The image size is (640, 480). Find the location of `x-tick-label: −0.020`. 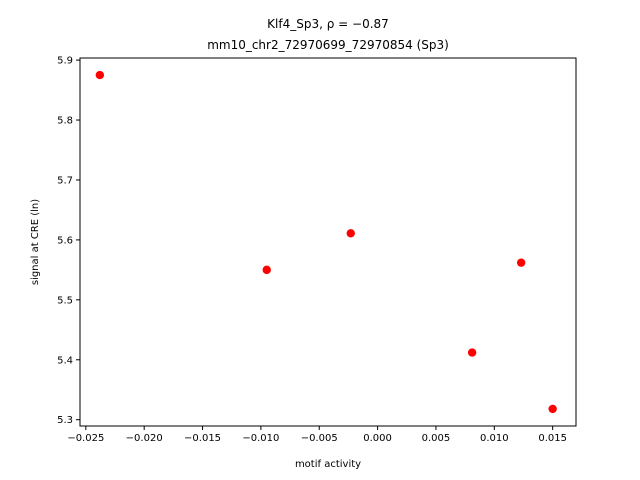

x-tick-label: −0.020 is located at coordinates (144, 438).